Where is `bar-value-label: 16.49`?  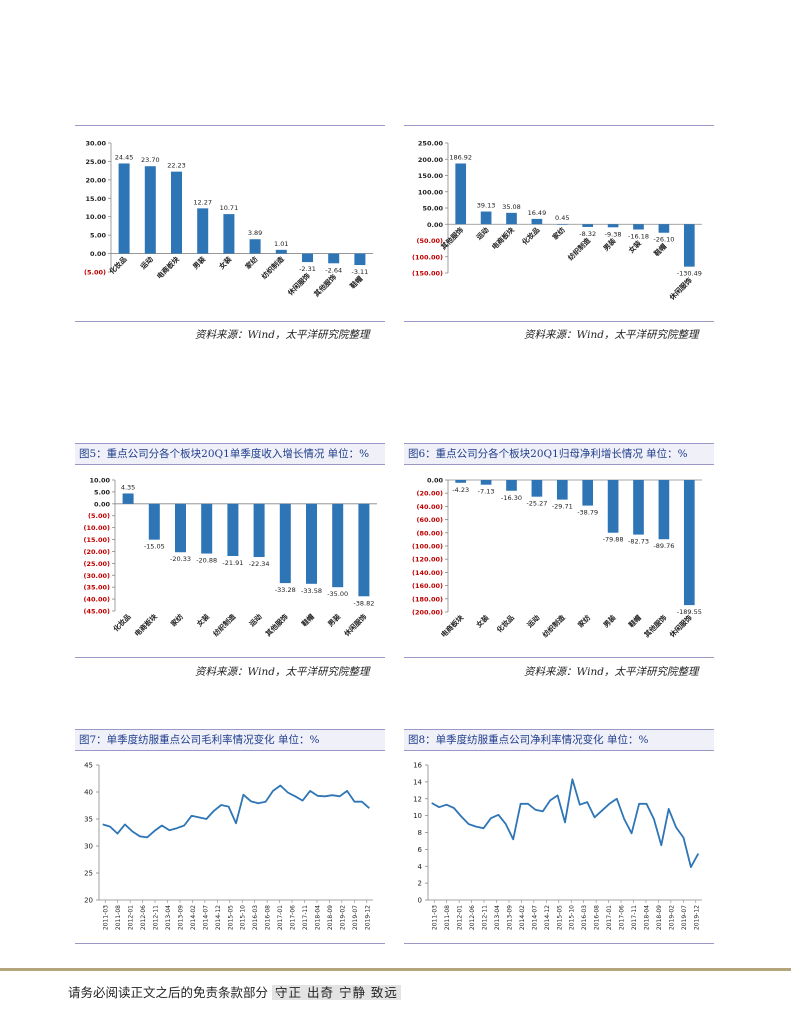
bar-value-label: 16.49 is located at coordinates (537, 213).